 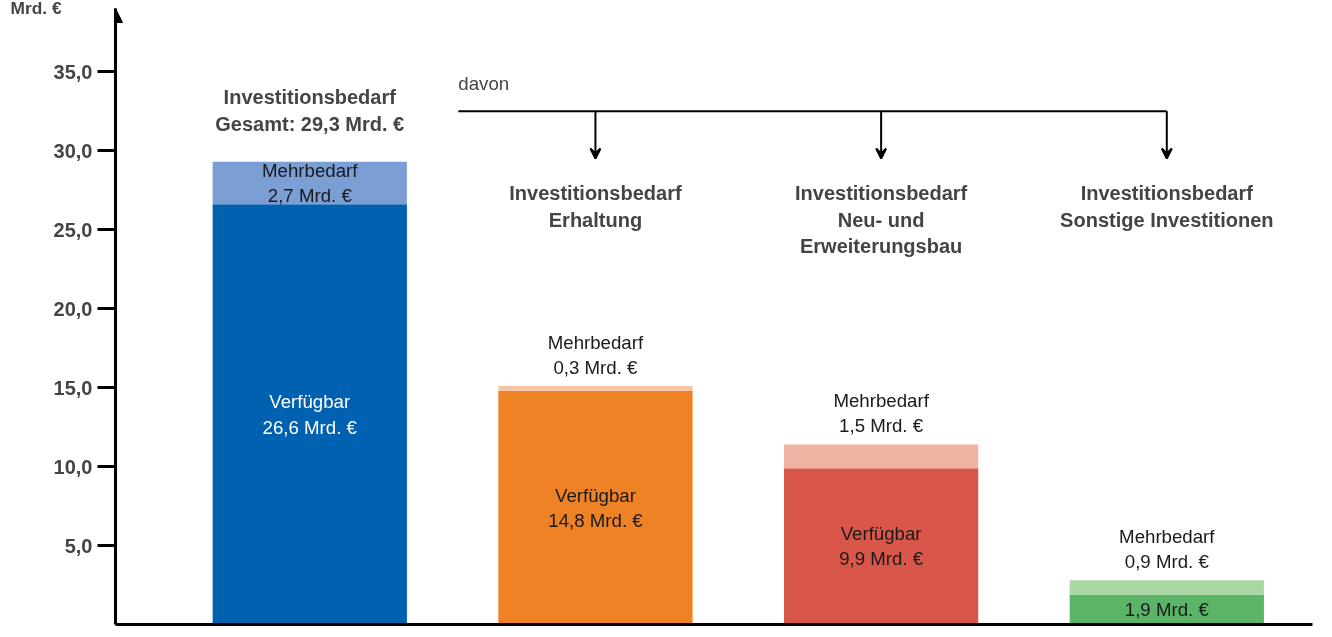 What do you see at coordinates (881, 220) in the screenshot?
I see `annotation: Investitionsbedarf Neu- und Erweiterungsbau` at bounding box center [881, 220].